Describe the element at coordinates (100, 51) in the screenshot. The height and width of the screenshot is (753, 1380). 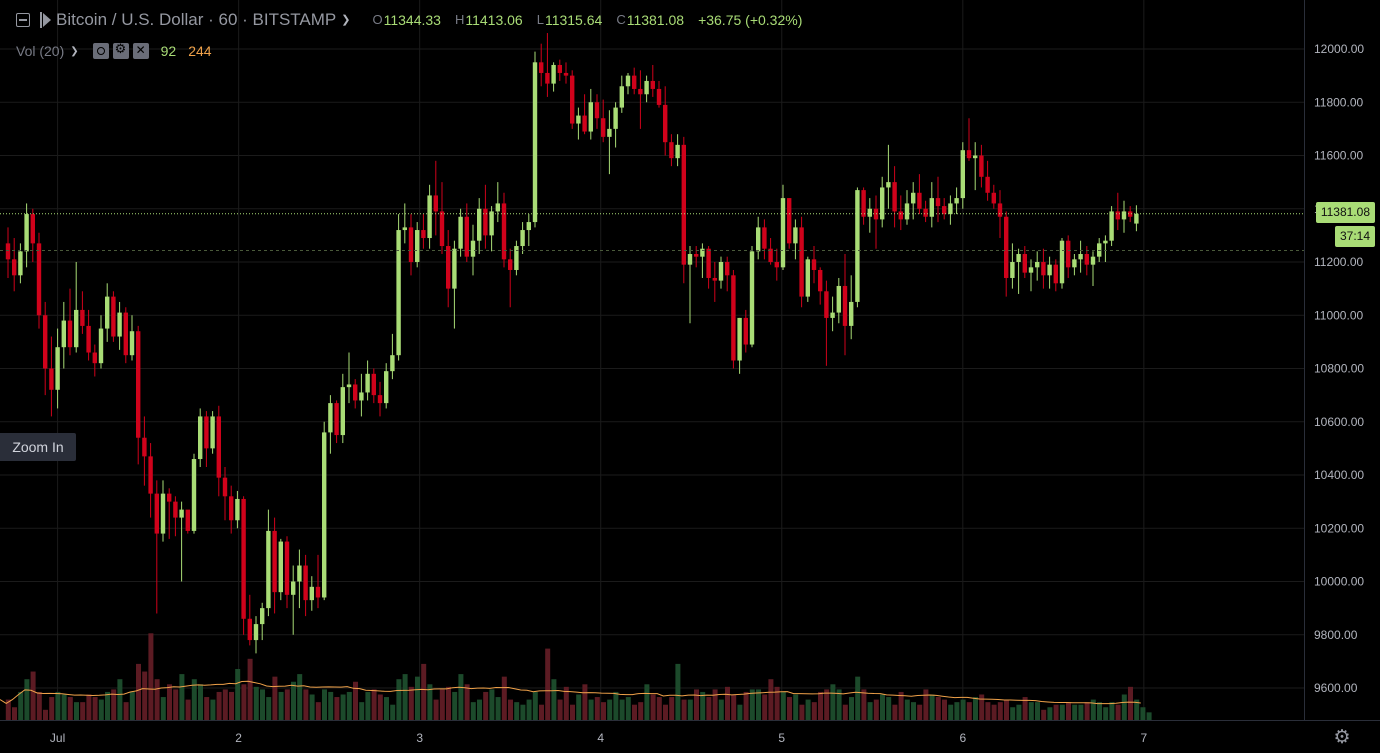
I see `eye-icon` at that location.